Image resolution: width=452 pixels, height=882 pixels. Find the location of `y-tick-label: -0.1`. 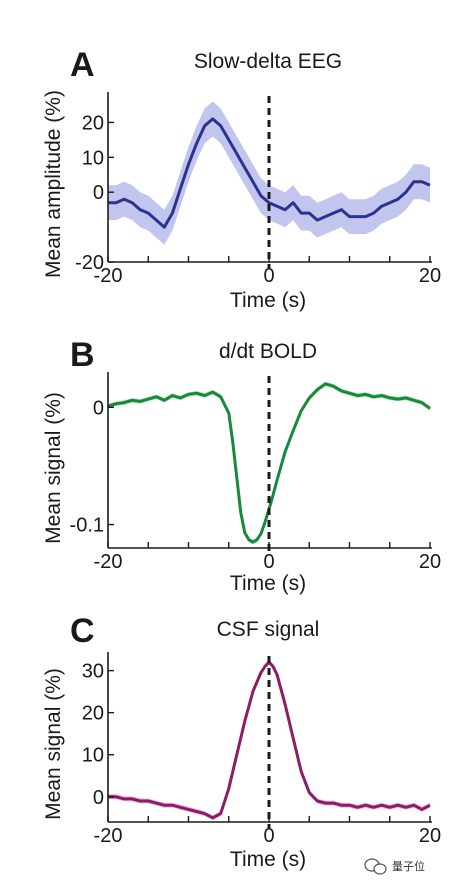

y-tick-label: -0.1 is located at coordinates (87, 526).